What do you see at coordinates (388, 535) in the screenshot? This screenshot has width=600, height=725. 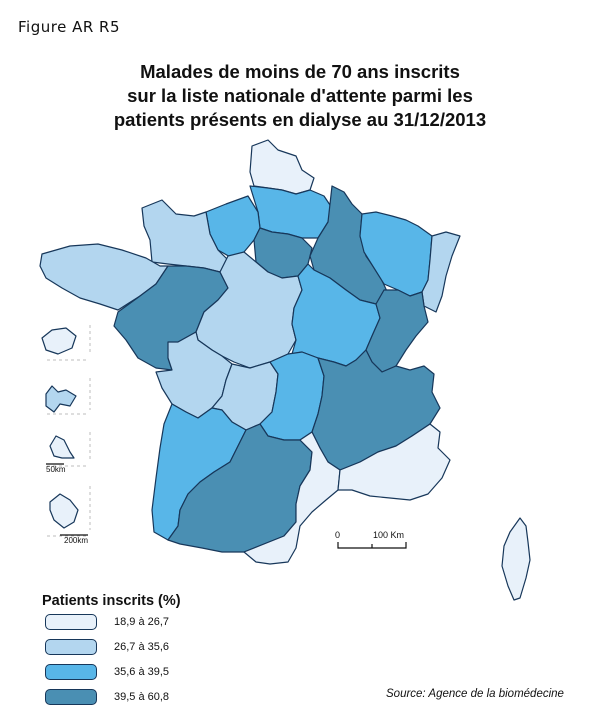 I see `scale-bar-end-label: 100 Km` at bounding box center [388, 535].